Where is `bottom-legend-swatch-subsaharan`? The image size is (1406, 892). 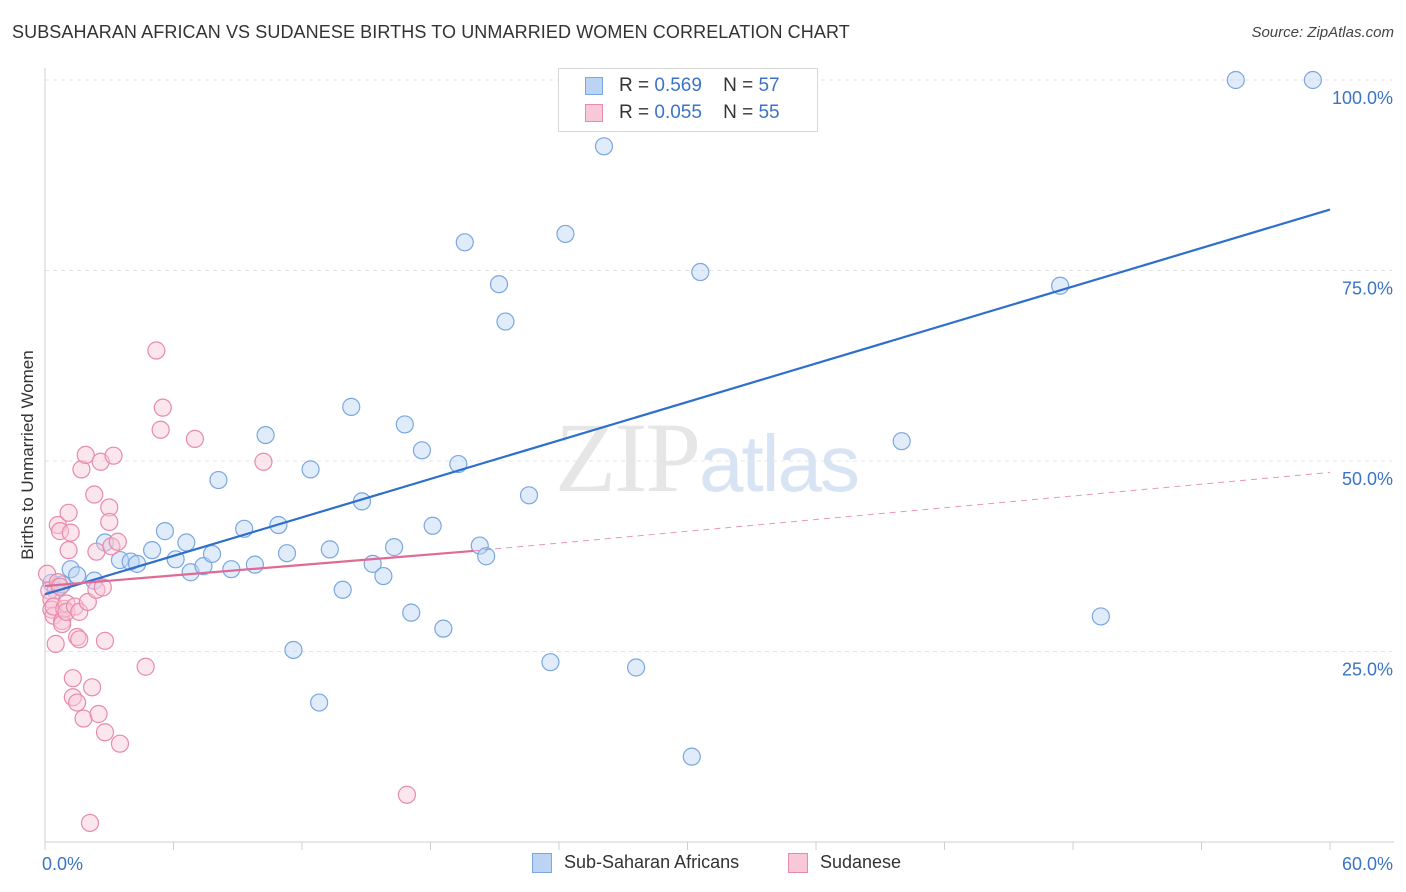 bottom-legend-swatch-subsaharan is located at coordinates (542, 863).